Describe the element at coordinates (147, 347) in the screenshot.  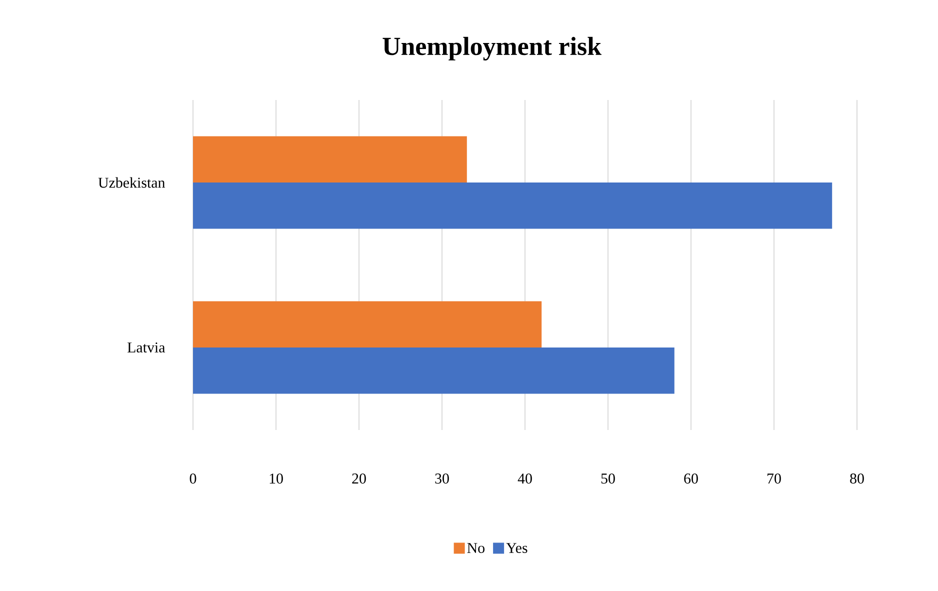
I see `y-tick-label: Latvia` at that location.